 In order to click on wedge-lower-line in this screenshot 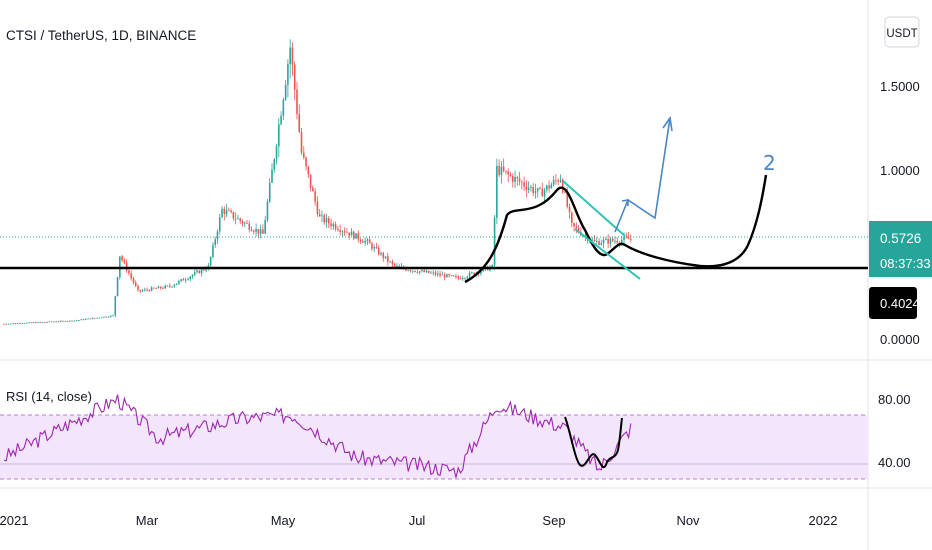, I will do `click(607, 254)`.